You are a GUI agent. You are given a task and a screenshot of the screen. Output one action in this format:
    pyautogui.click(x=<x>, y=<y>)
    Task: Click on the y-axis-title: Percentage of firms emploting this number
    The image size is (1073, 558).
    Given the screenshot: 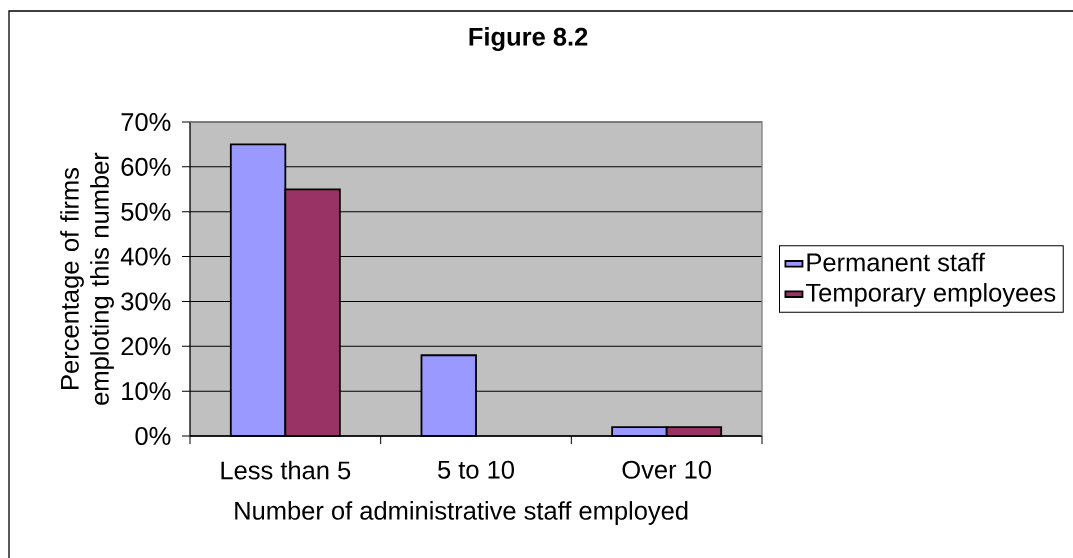 What is the action you would take?
    pyautogui.click(x=87, y=278)
    